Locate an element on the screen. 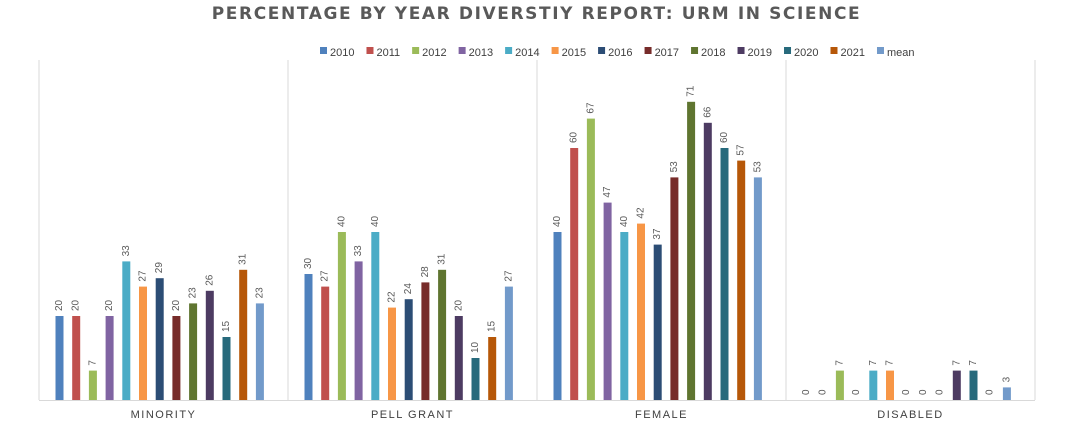 Image resolution: width=1073 pixels, height=429 pixels. data-label: 10 is located at coordinates (475, 347).